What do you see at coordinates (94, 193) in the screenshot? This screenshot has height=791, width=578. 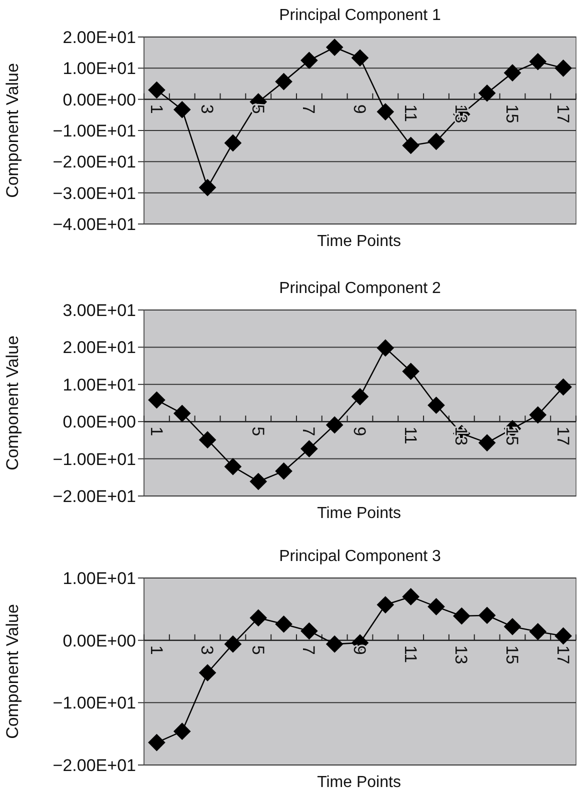 I see `y-tick-label: −3.00E+01` at bounding box center [94, 193].